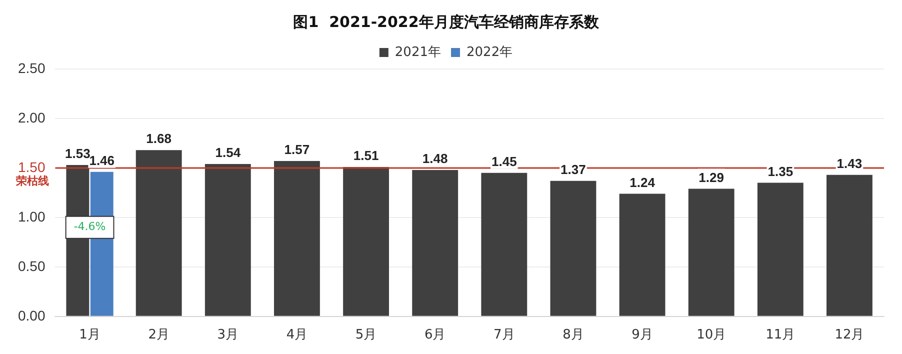  What do you see at coordinates (849, 335) in the screenshot?
I see `x-tick-label: 12月` at bounding box center [849, 335].